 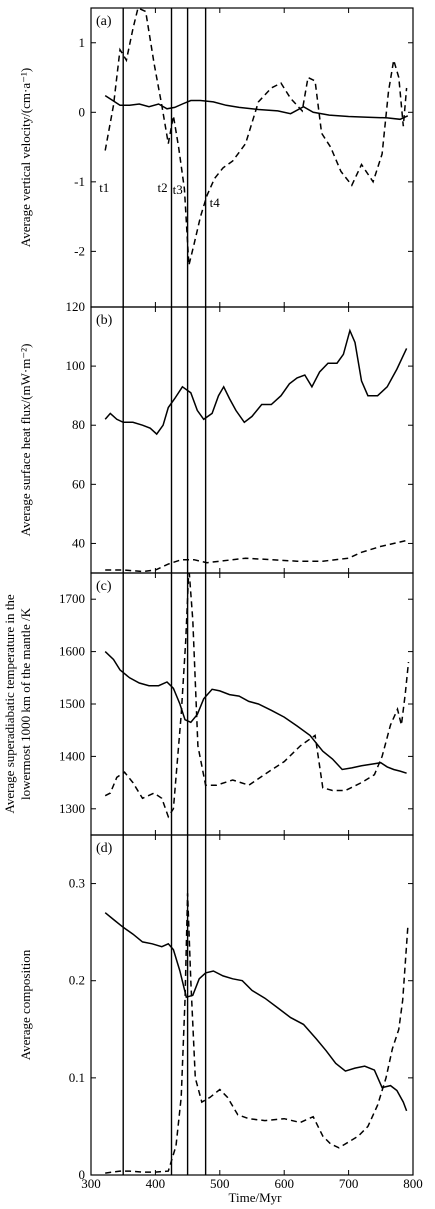 What do you see at coordinates (104, 320) in the screenshot?
I see `panel-b-label: (b)` at bounding box center [104, 320].